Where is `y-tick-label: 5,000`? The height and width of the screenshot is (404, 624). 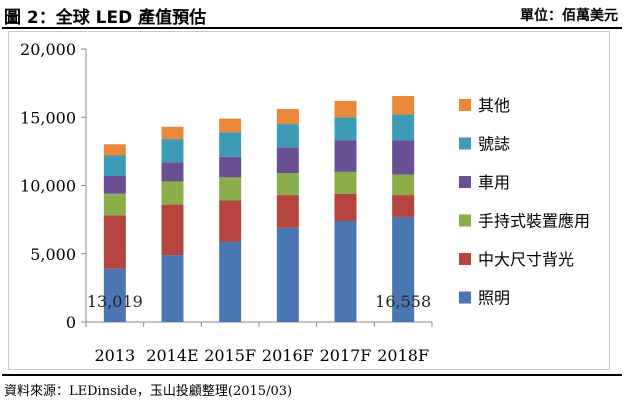
y-tick-label: 5,000 is located at coordinates (53, 254).